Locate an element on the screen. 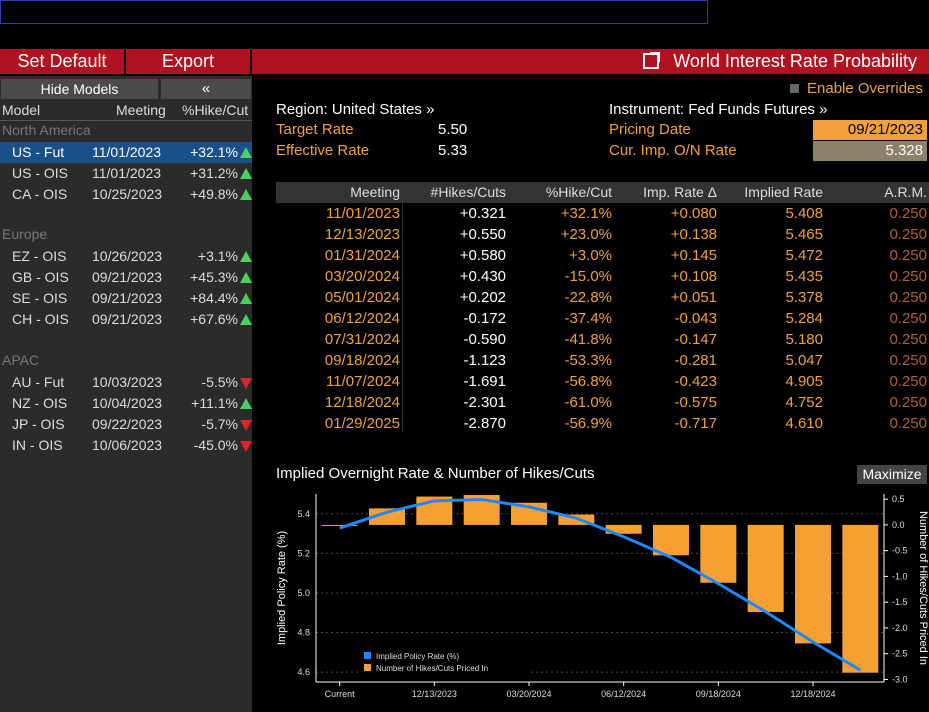 Image resolution: width=929 pixels, height=712 pixels. model-row: JP - OIS 09/22/2023 -5.7% is located at coordinates (126, 424).